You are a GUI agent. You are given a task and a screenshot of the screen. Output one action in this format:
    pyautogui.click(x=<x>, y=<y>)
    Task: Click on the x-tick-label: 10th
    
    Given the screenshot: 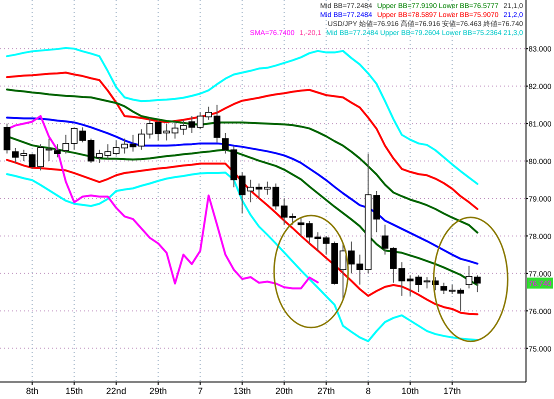 What is the action you would take?
    pyautogui.click(x=410, y=391)
    